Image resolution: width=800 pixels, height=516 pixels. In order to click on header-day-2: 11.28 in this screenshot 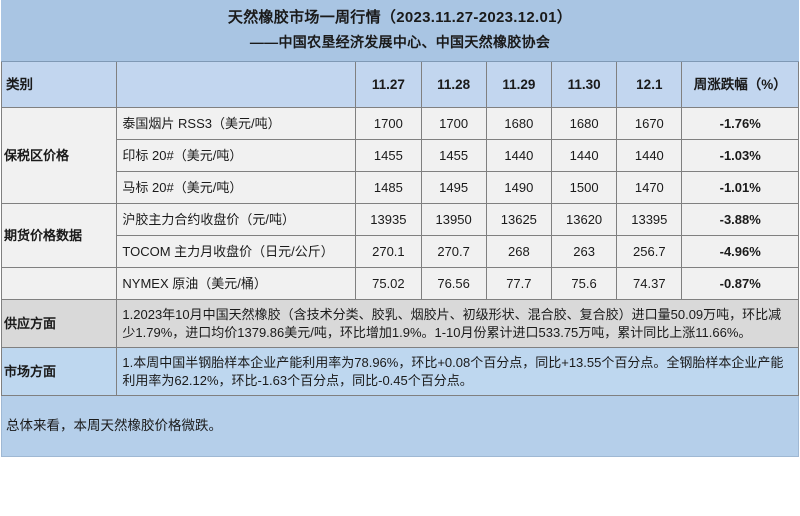, I will do `click(453, 85)`.